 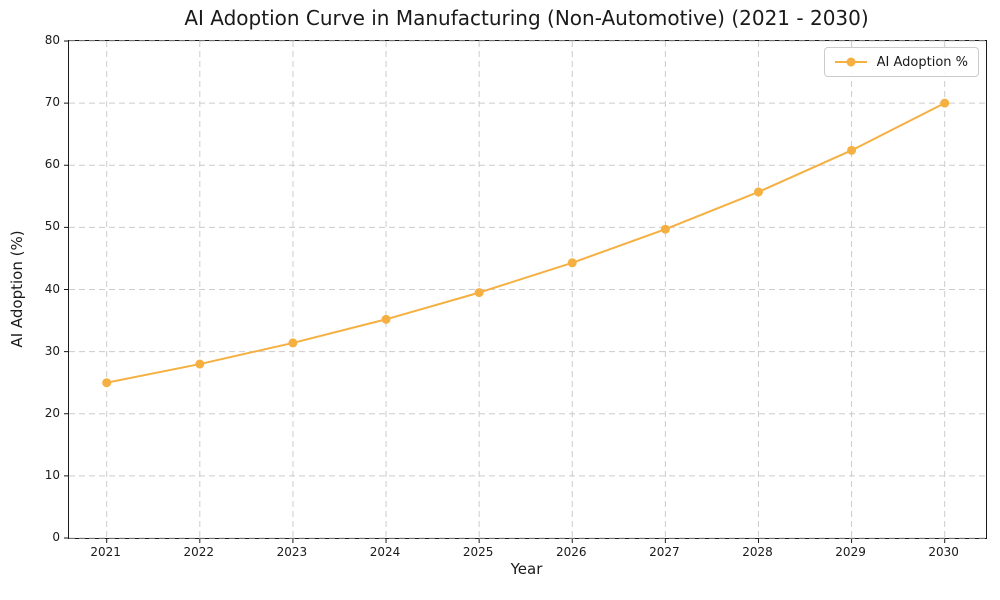 I want to click on y-tick-label: 40, so click(x=52, y=288).